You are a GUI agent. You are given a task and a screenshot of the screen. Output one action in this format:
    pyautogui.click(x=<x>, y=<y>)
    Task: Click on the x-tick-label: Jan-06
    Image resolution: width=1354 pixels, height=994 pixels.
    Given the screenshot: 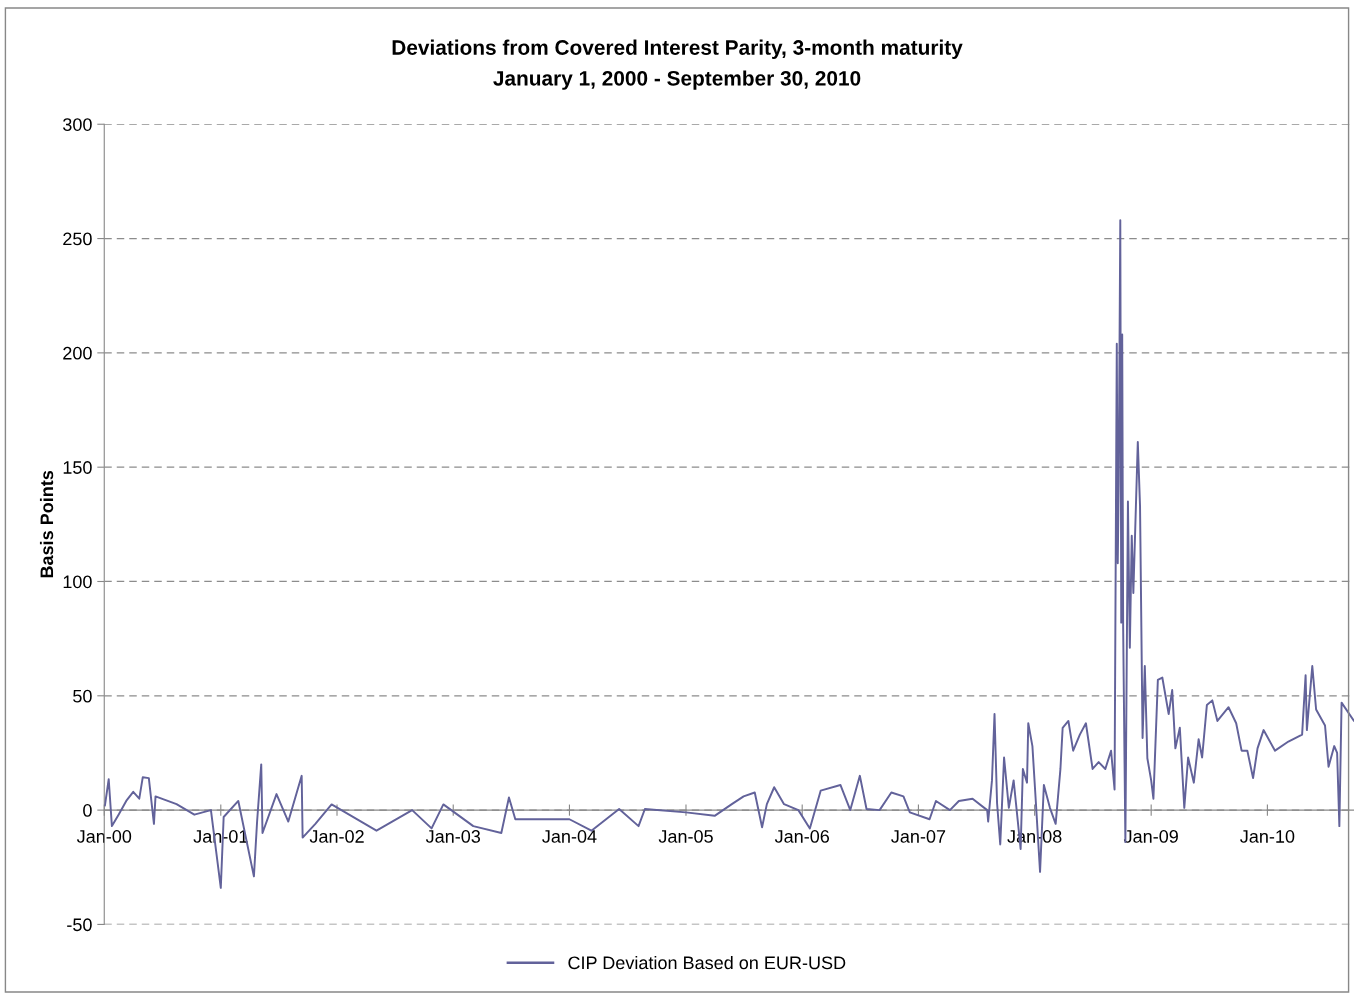 What is the action you would take?
    pyautogui.click(x=802, y=836)
    